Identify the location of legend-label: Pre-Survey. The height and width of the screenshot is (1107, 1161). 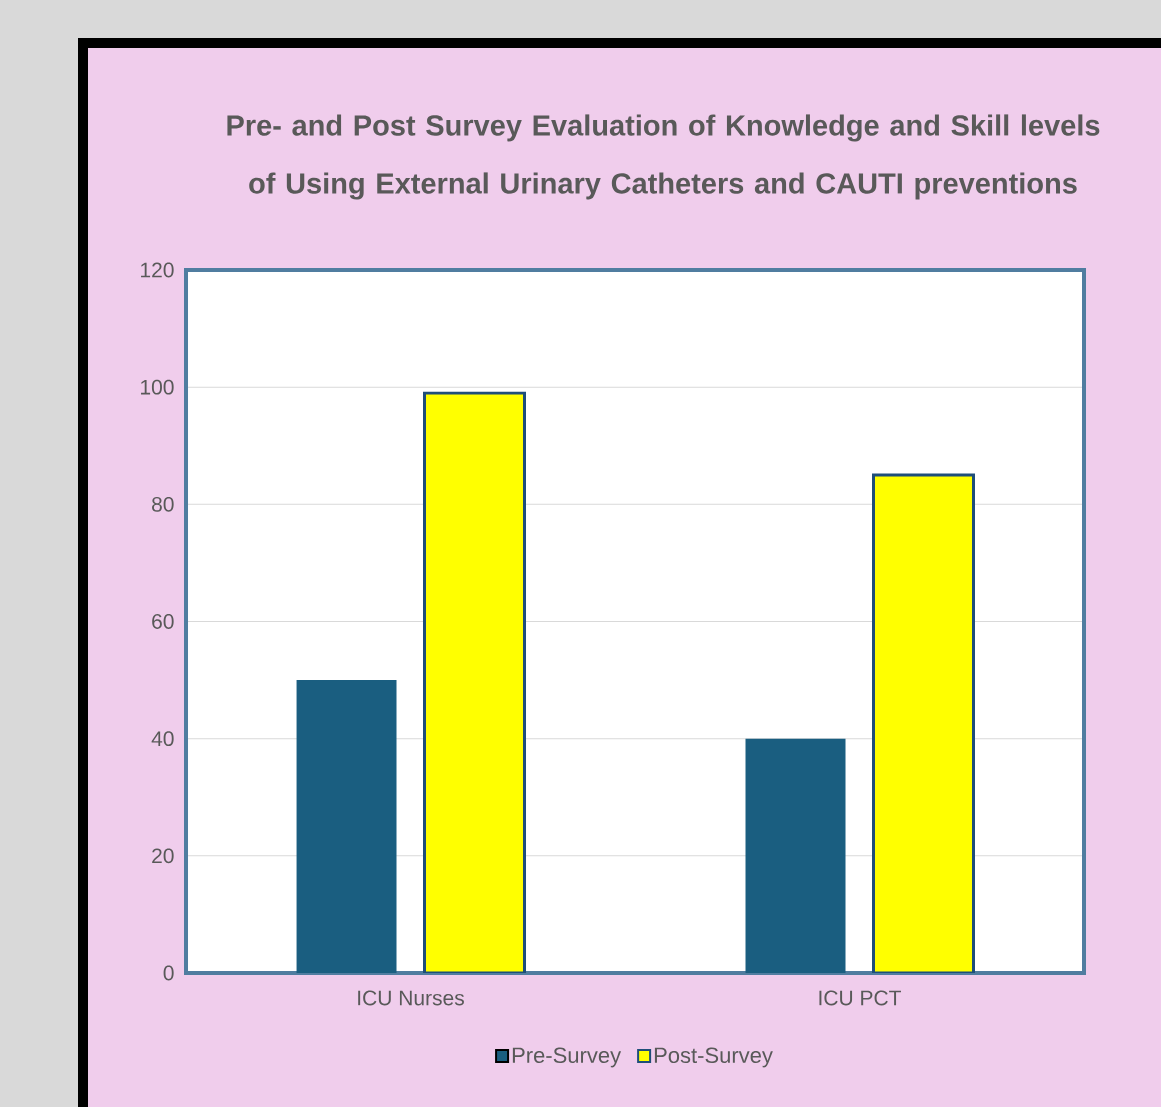
(567, 1057).